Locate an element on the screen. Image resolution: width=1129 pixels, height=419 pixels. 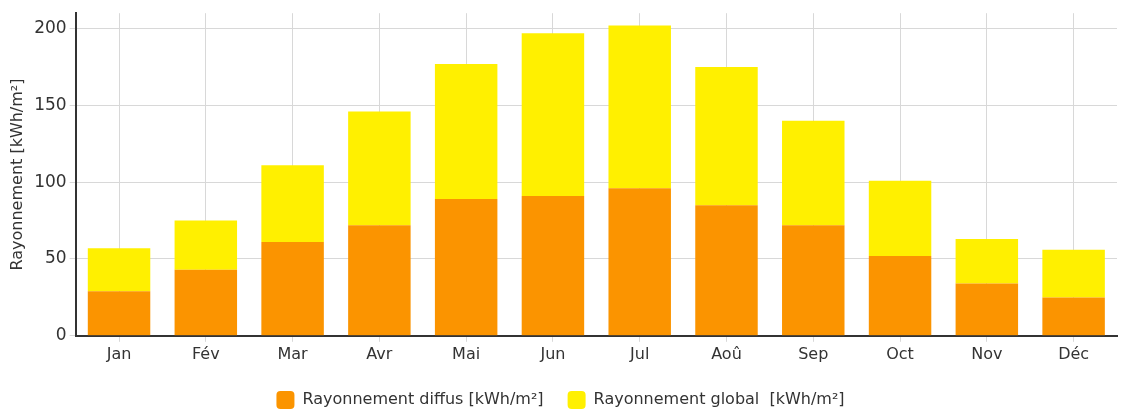
x-tick-label: Mar is located at coordinates (293, 353).